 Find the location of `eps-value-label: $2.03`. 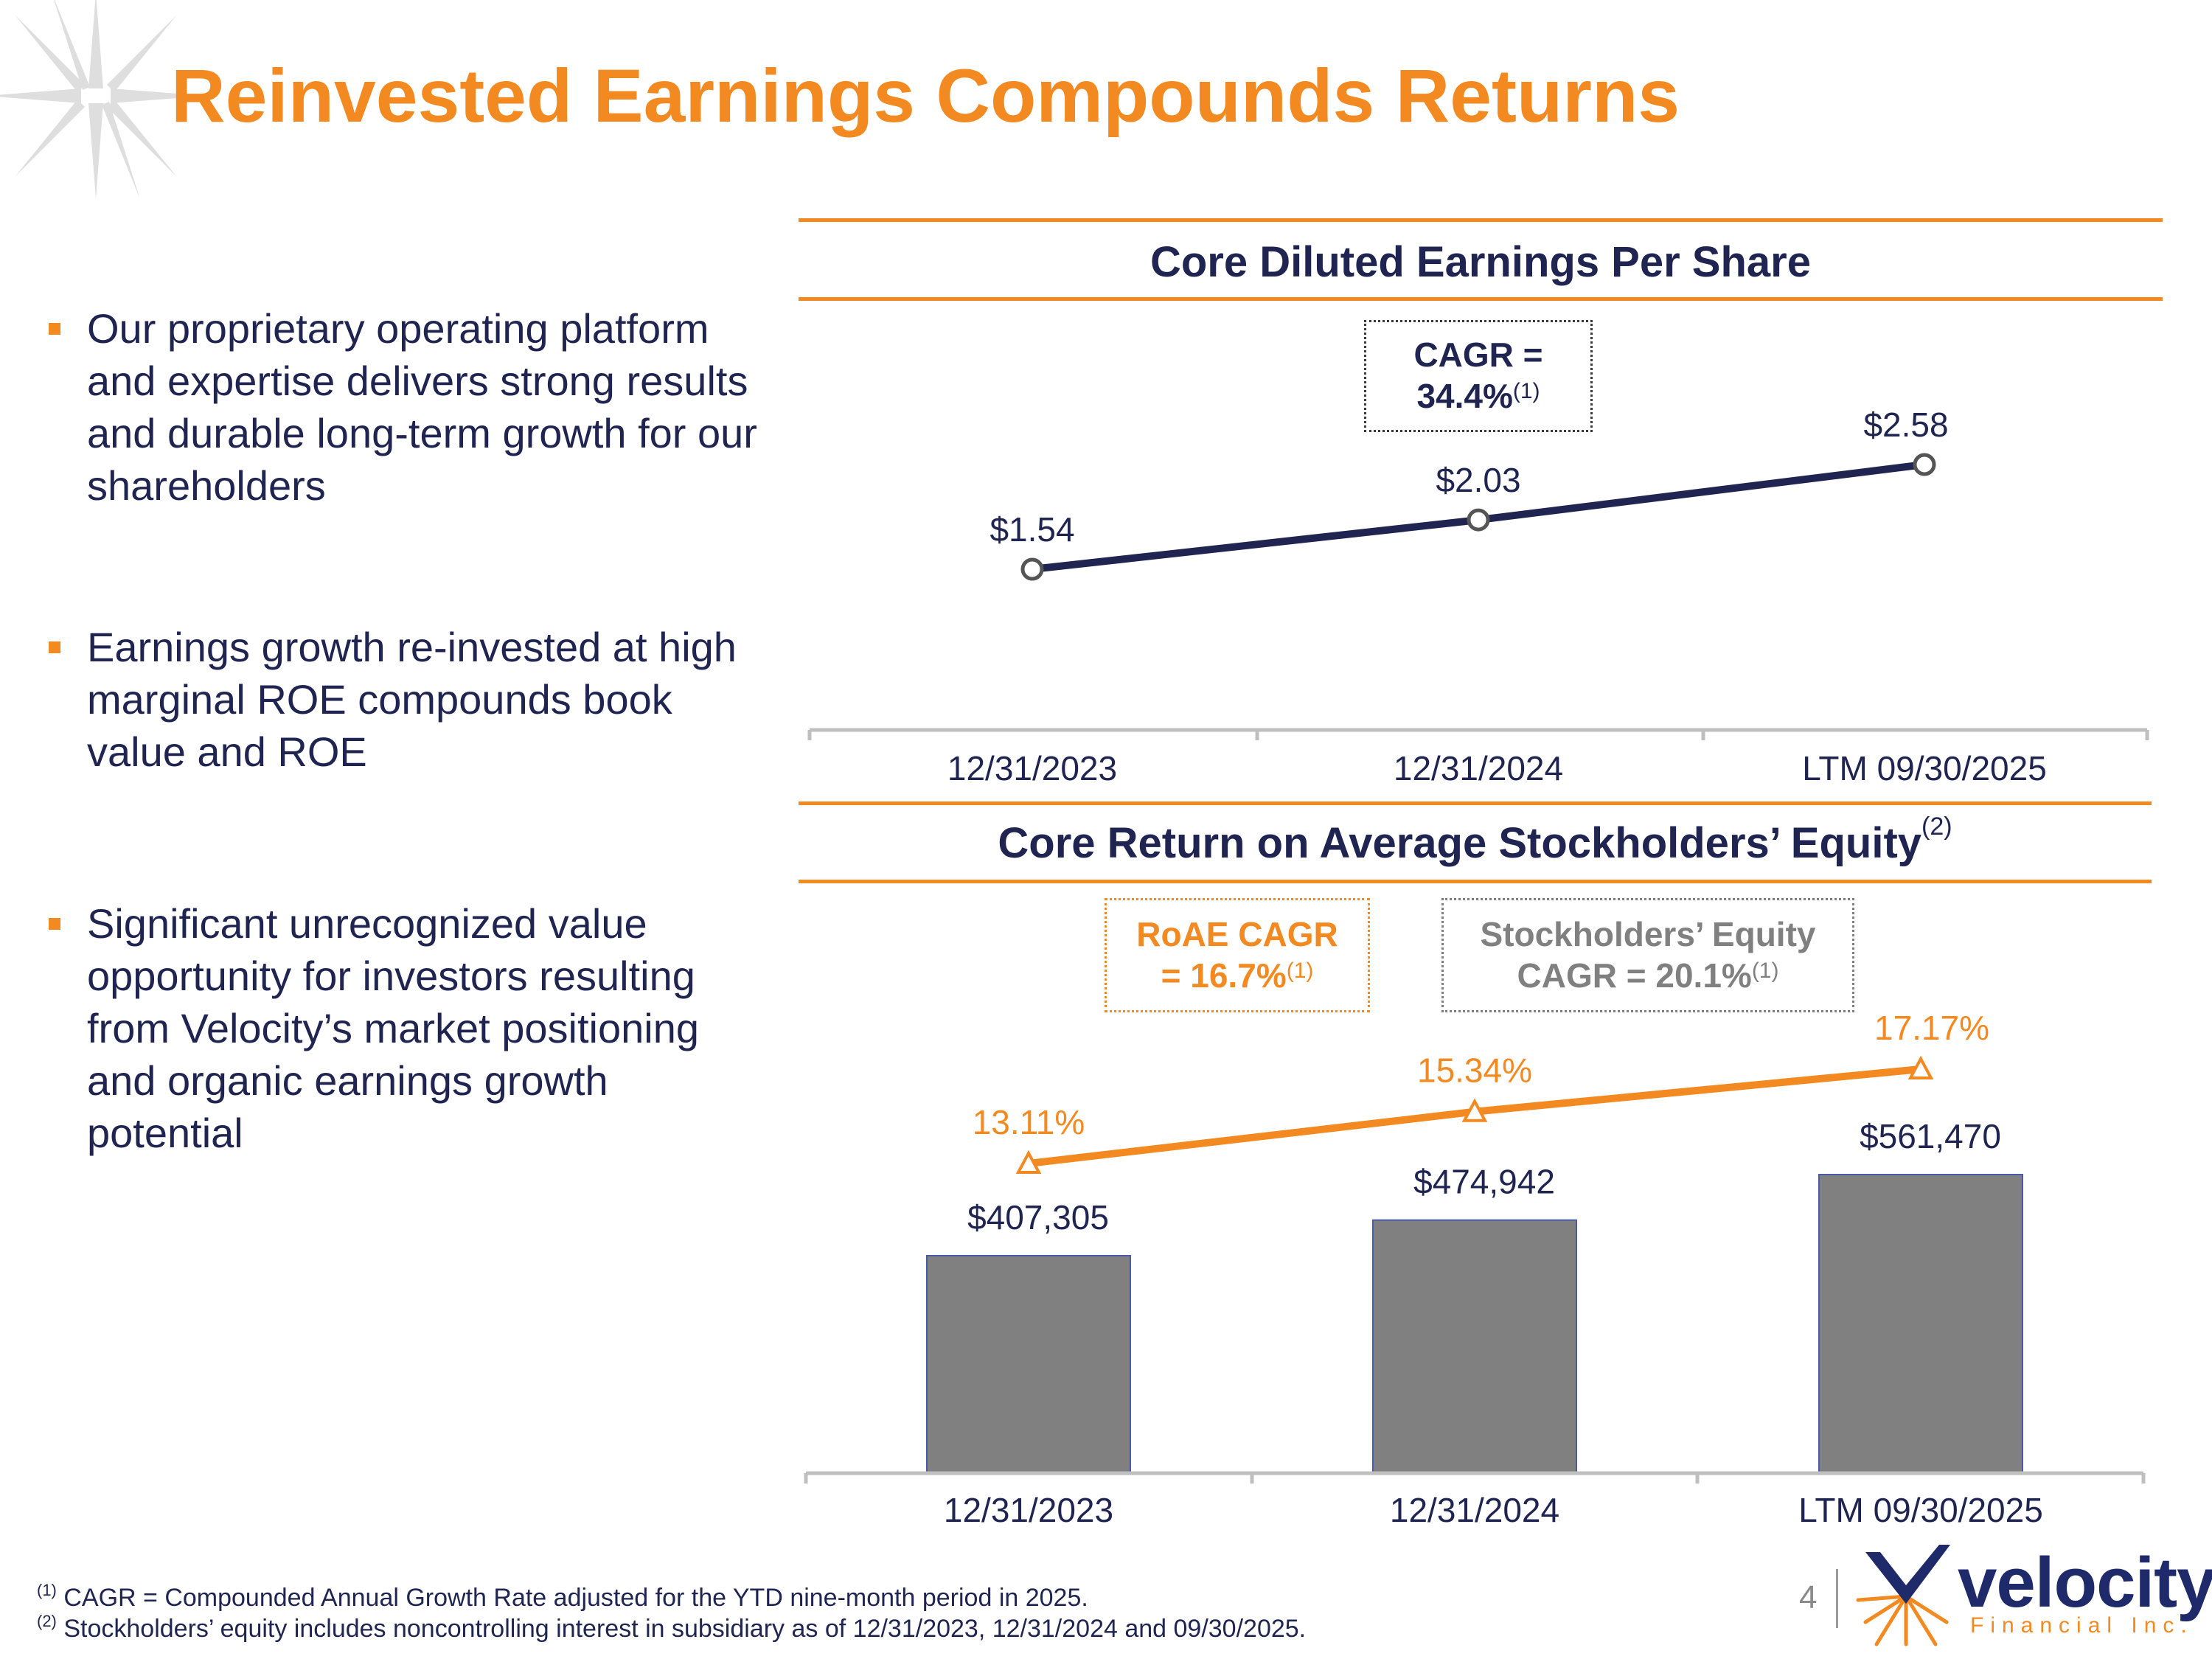

eps-value-label: $2.03 is located at coordinates (1478, 480).